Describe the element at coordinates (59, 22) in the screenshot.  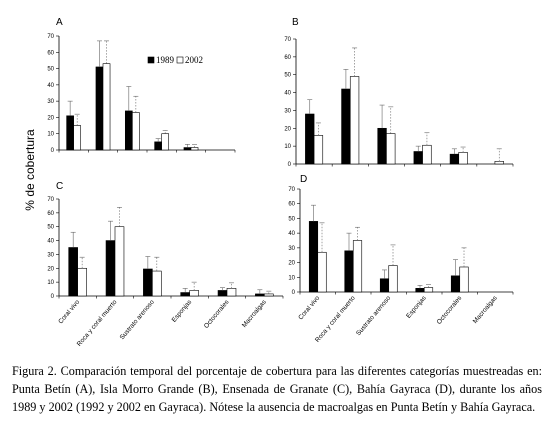
I see `panel-letter: A` at that location.